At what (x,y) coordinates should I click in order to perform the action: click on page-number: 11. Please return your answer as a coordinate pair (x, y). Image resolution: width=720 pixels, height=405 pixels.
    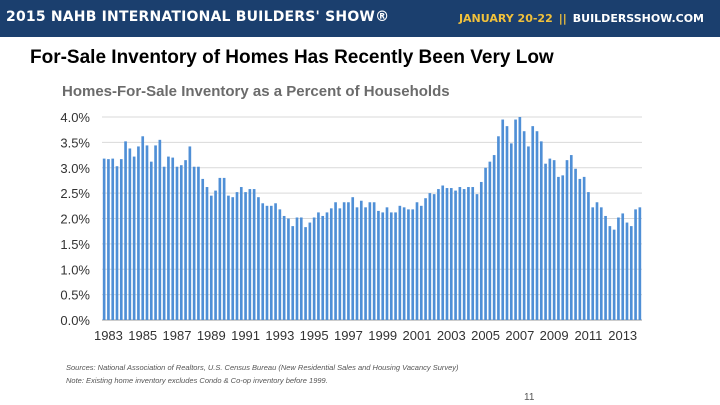
    Looking at the image, I should click on (529, 397).